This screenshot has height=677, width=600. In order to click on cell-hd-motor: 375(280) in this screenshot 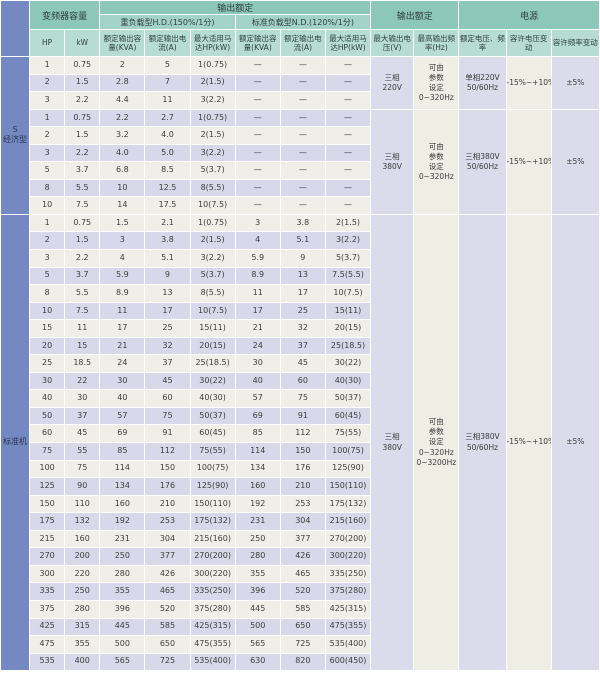, I will do `click(212, 609)`.